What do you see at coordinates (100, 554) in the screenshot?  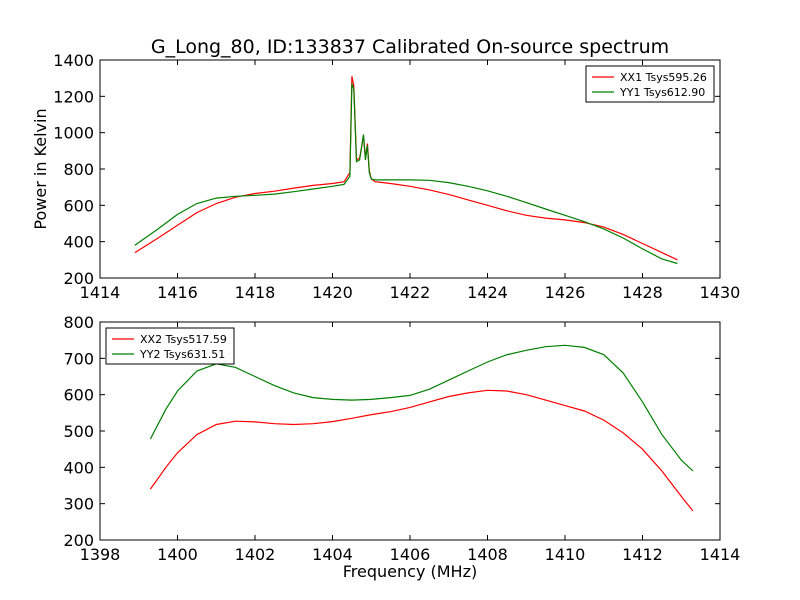 I see `x-tick-label: 1398` at bounding box center [100, 554].